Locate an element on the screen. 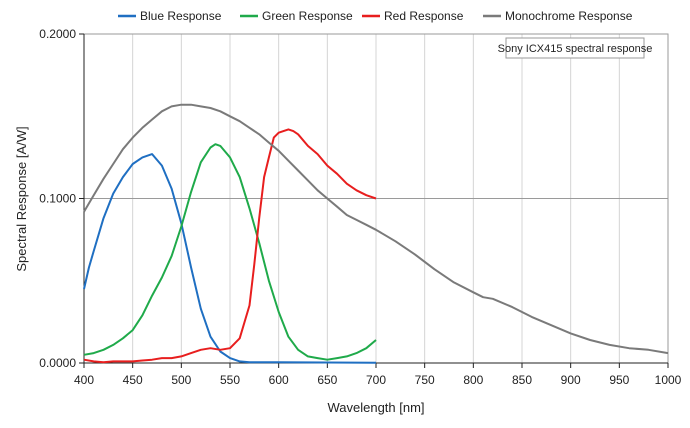 This screenshot has width=690, height=428. x-tick-label: 1000 is located at coordinates (668, 380).